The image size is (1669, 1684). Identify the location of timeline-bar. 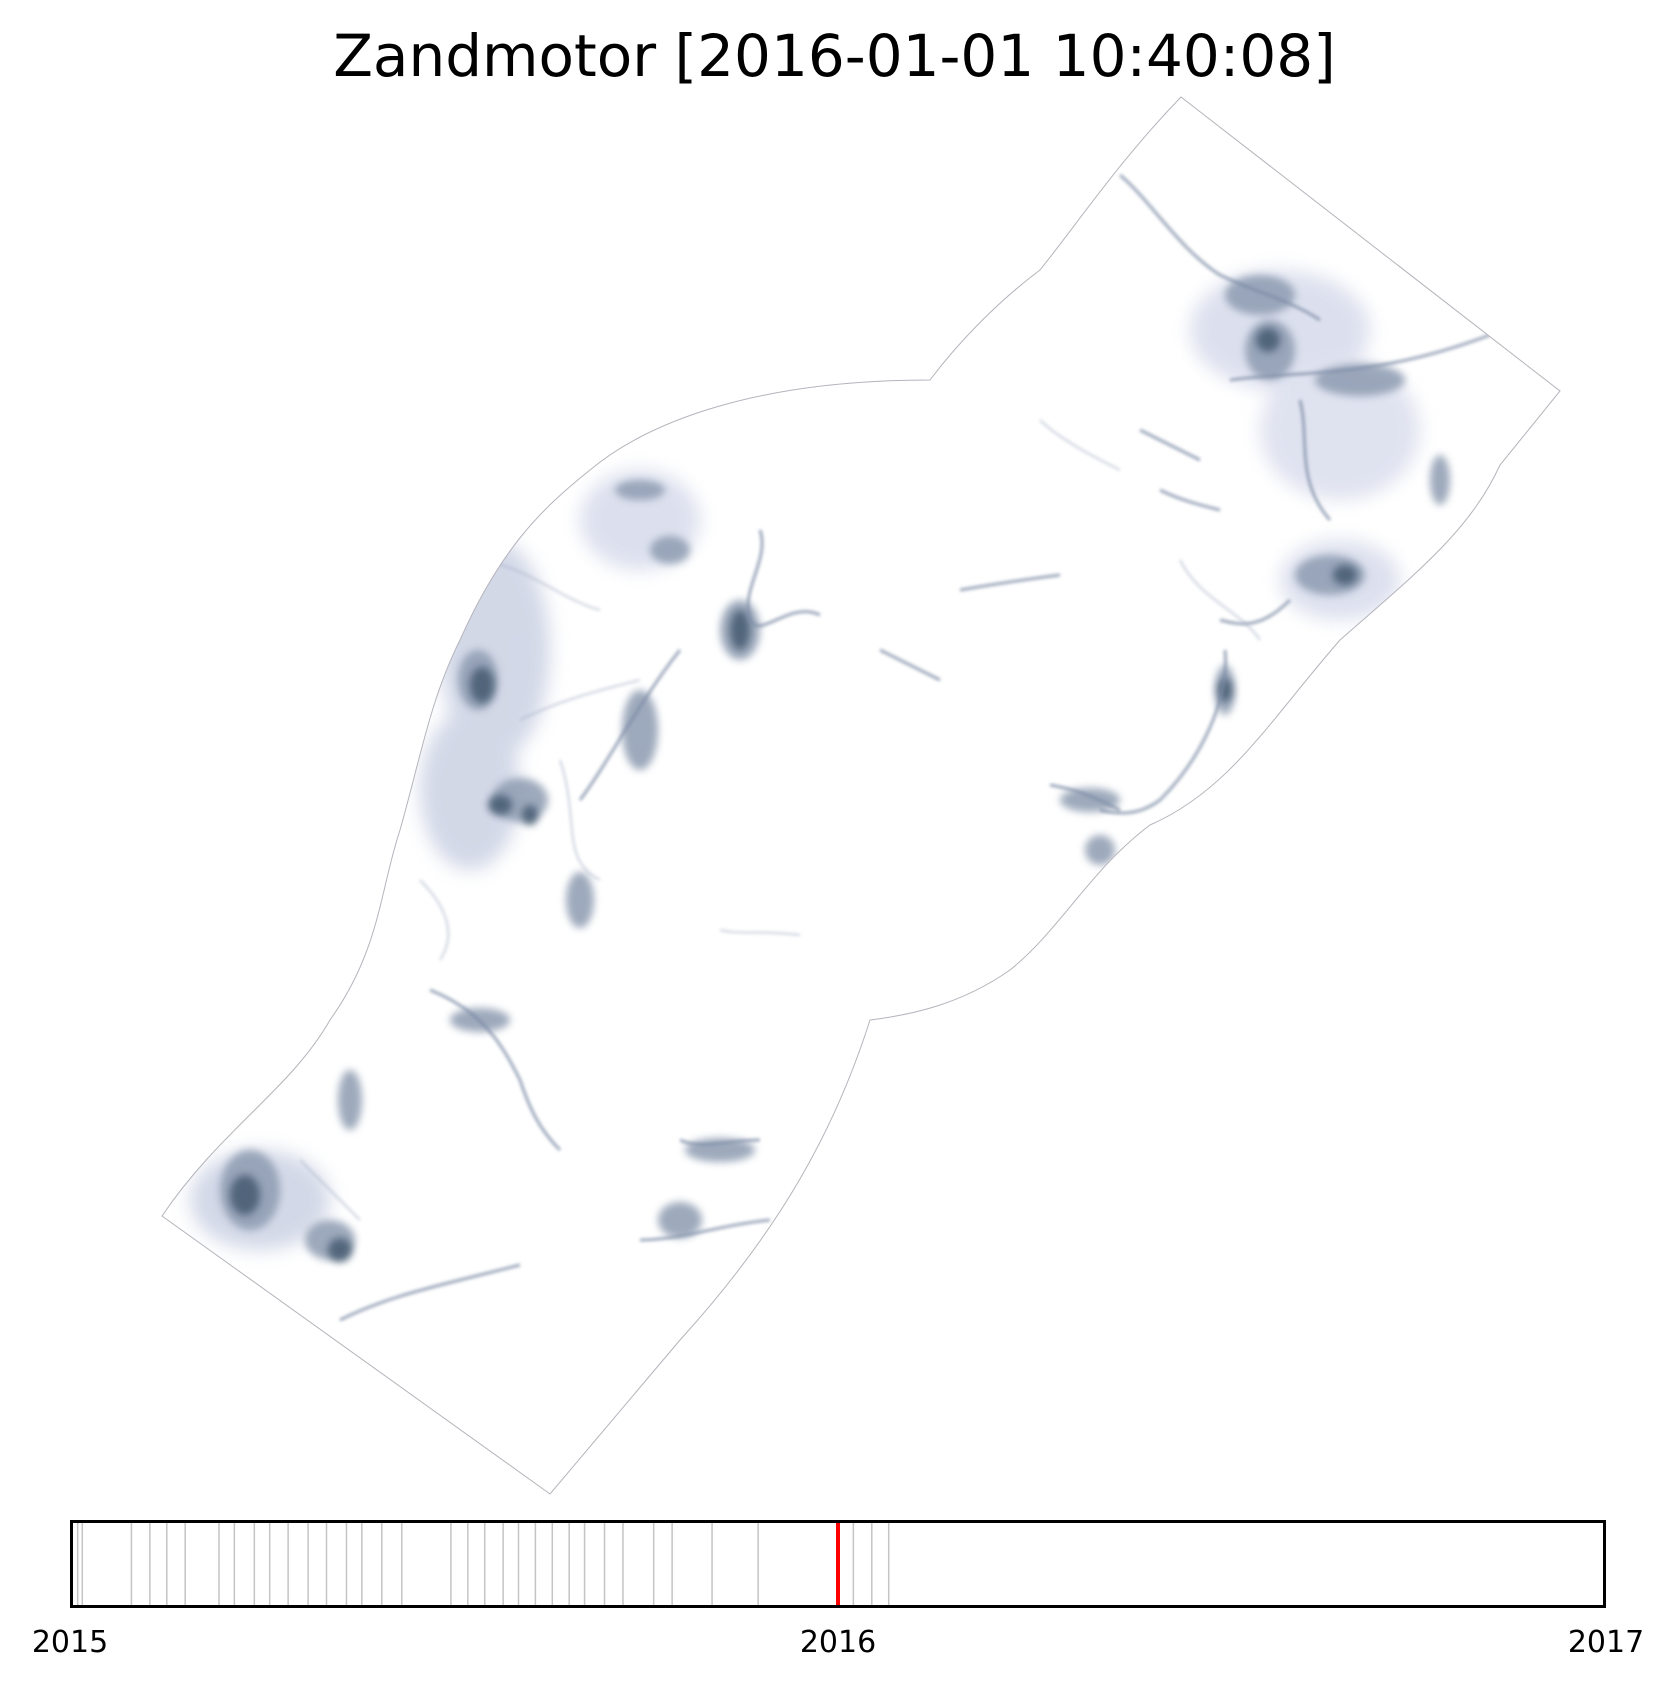
(838, 1564).